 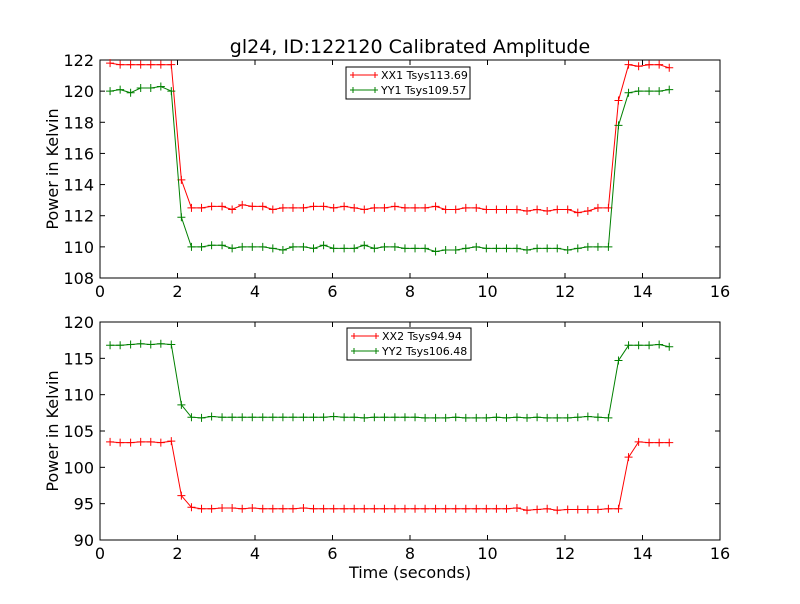 I want to click on y-axis-label: Power in Kelvin, so click(x=52, y=168).